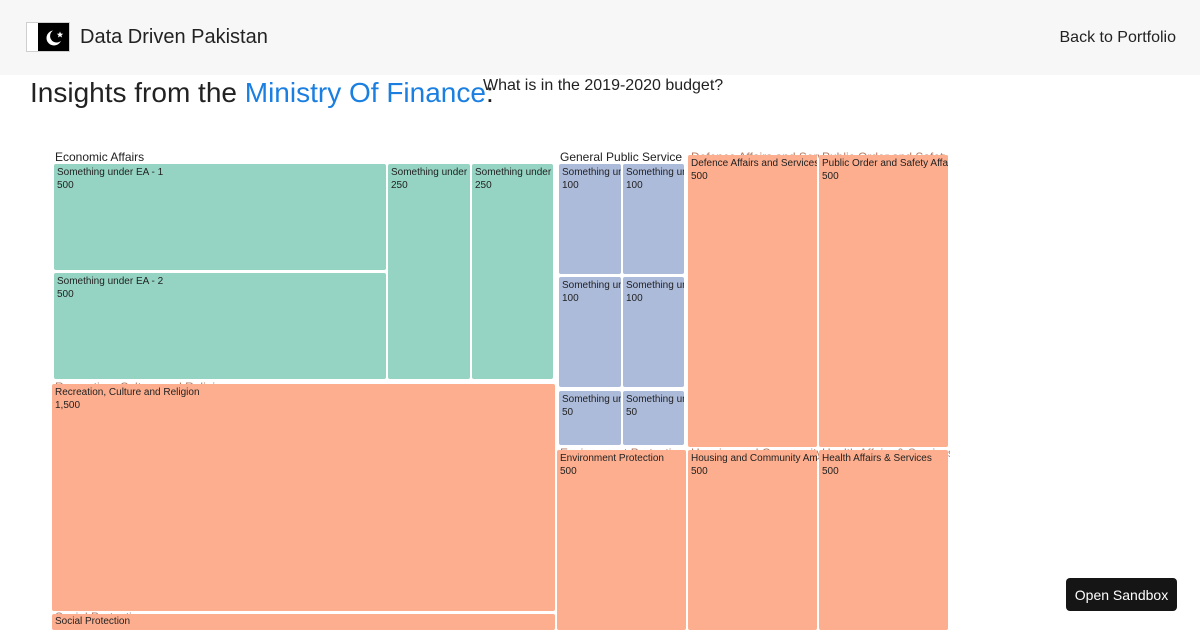  Describe the element at coordinates (68, 405) in the screenshot. I see `tile-value: 1,500` at that location.